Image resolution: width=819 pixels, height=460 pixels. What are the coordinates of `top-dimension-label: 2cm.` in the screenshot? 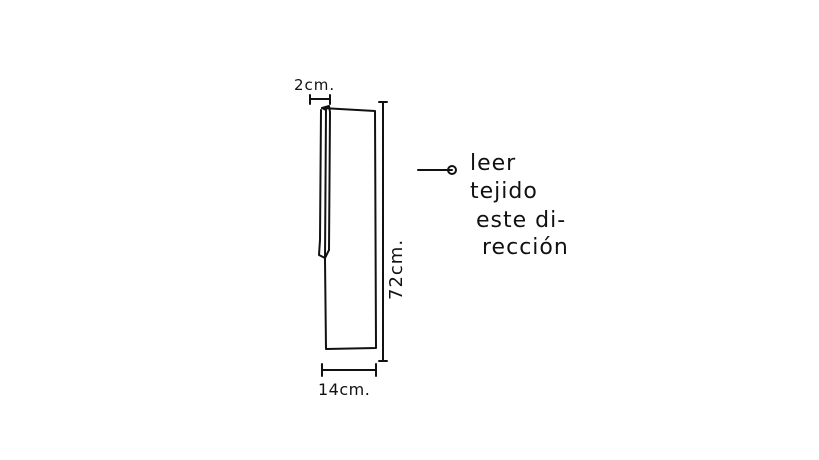 It's located at (314, 85).